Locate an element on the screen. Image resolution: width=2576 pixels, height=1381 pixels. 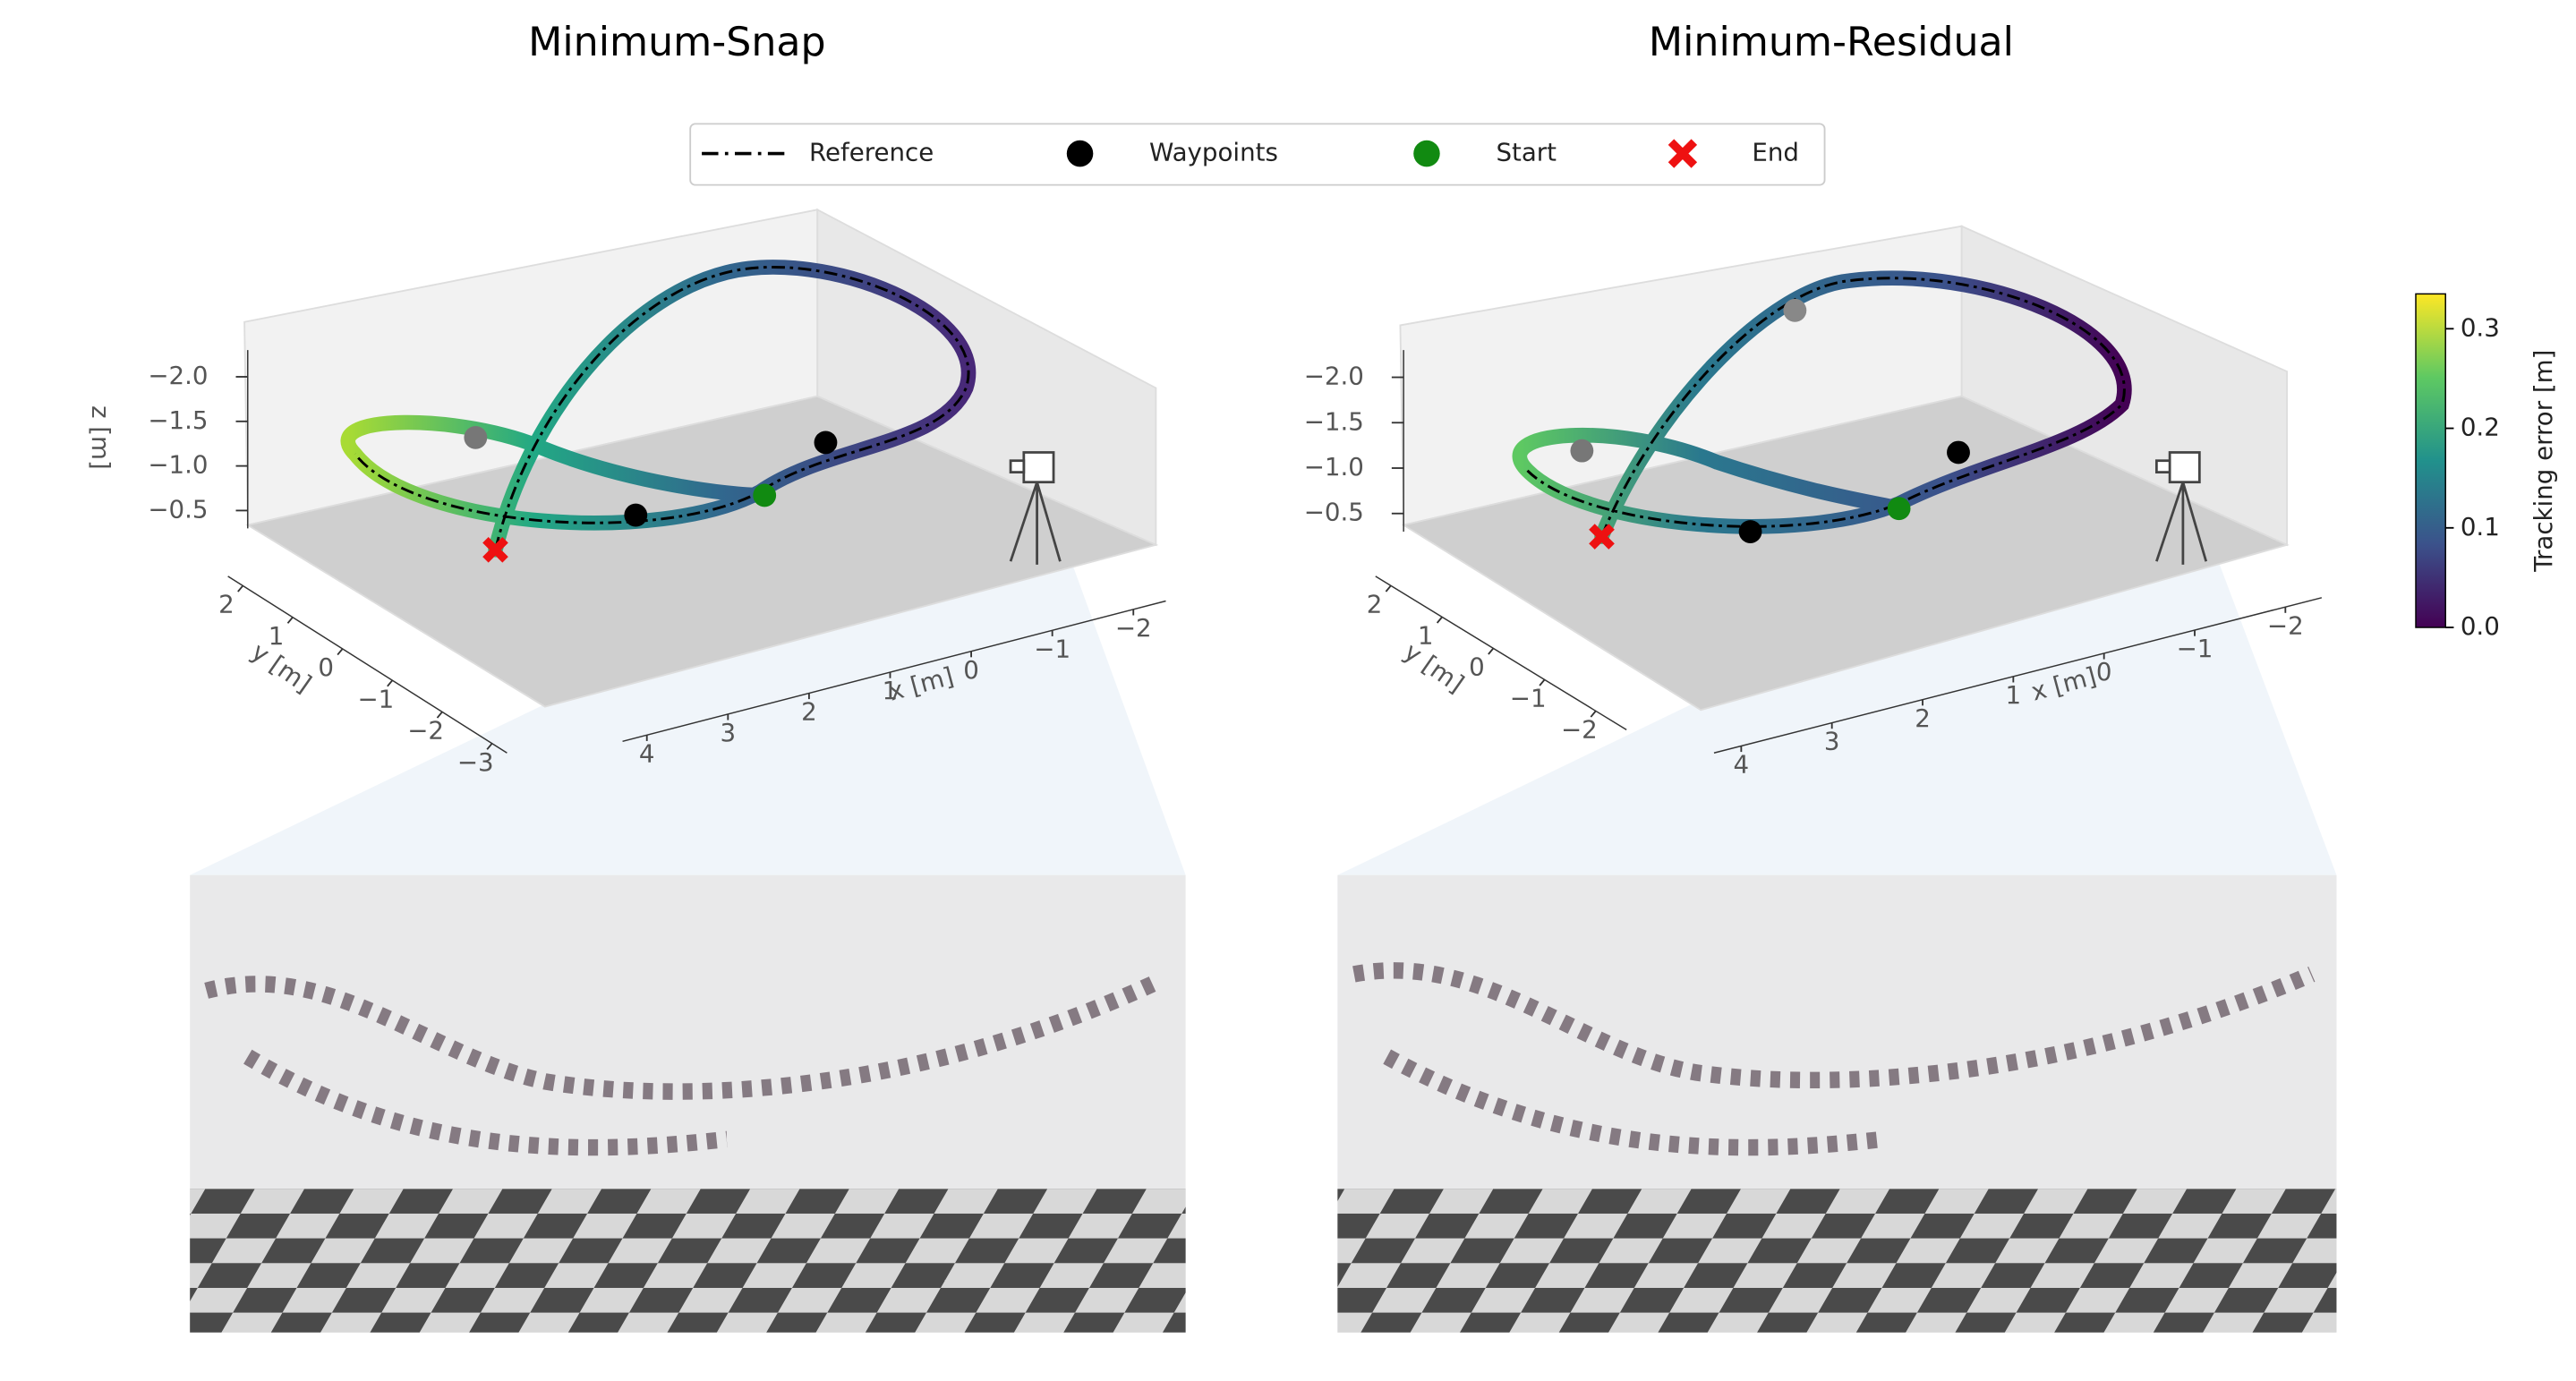
z-axis-label: z [m] is located at coordinates (100, 437).